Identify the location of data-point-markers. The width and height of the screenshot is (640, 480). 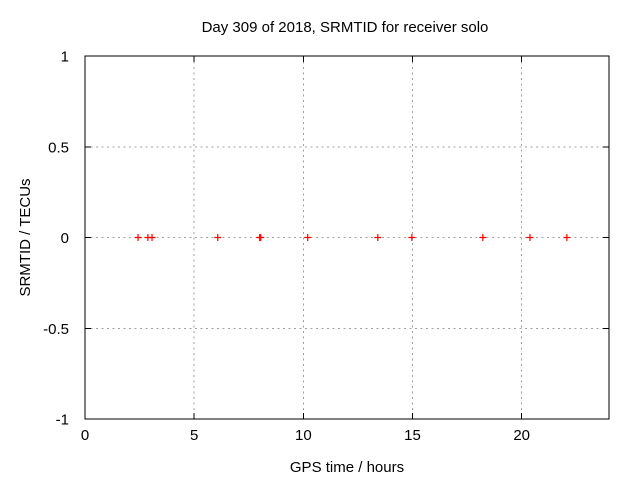
(352, 237).